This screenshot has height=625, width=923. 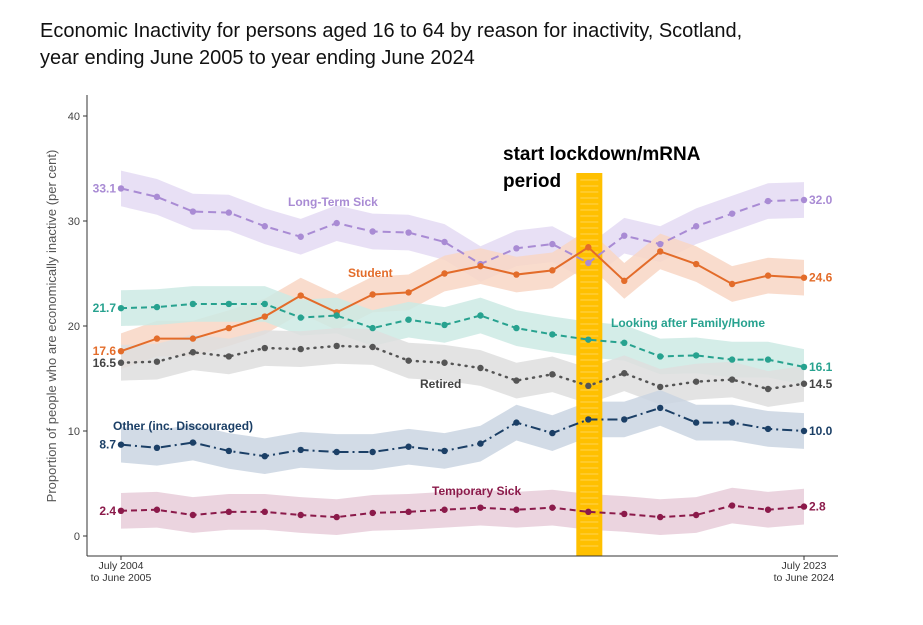 I want to click on end-value-label-5: 2.8, so click(x=817, y=507).